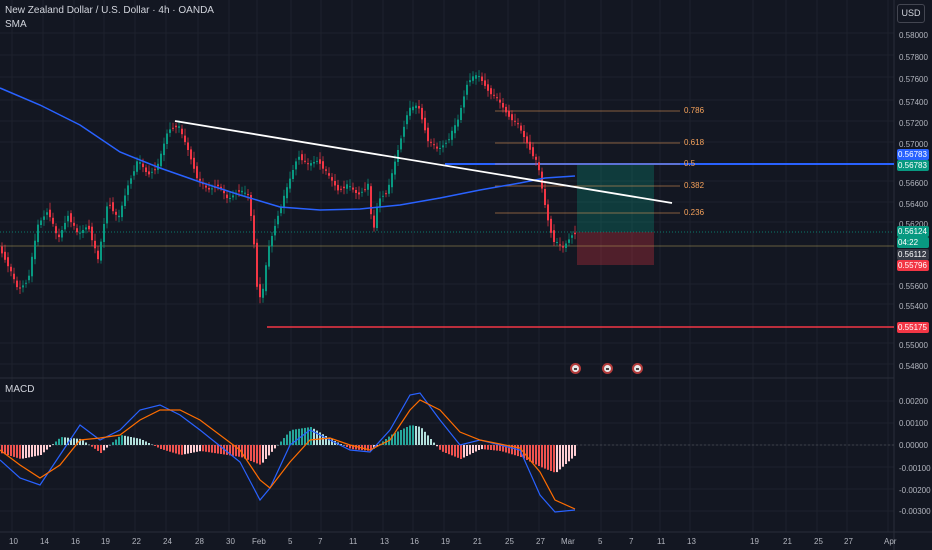 This screenshot has height=550, width=932. Describe the element at coordinates (913, 154) in the screenshot. I see `price-tag-resistance: 0.56783` at that location.